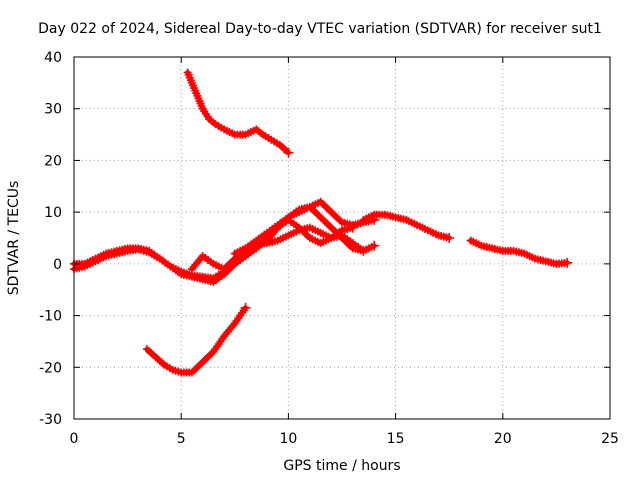 This screenshot has width=640, height=480. What do you see at coordinates (53, 161) in the screenshot?
I see `y-tick-label: 20` at bounding box center [53, 161].